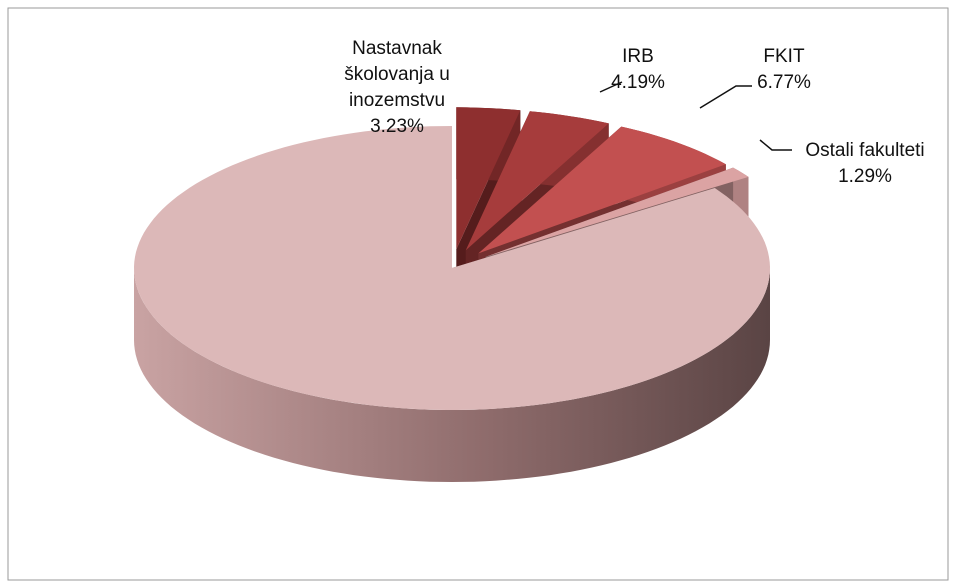 The image size is (957, 581). Describe the element at coordinates (638, 70) in the screenshot. I see `data-label: IRB 4.19%` at that location.